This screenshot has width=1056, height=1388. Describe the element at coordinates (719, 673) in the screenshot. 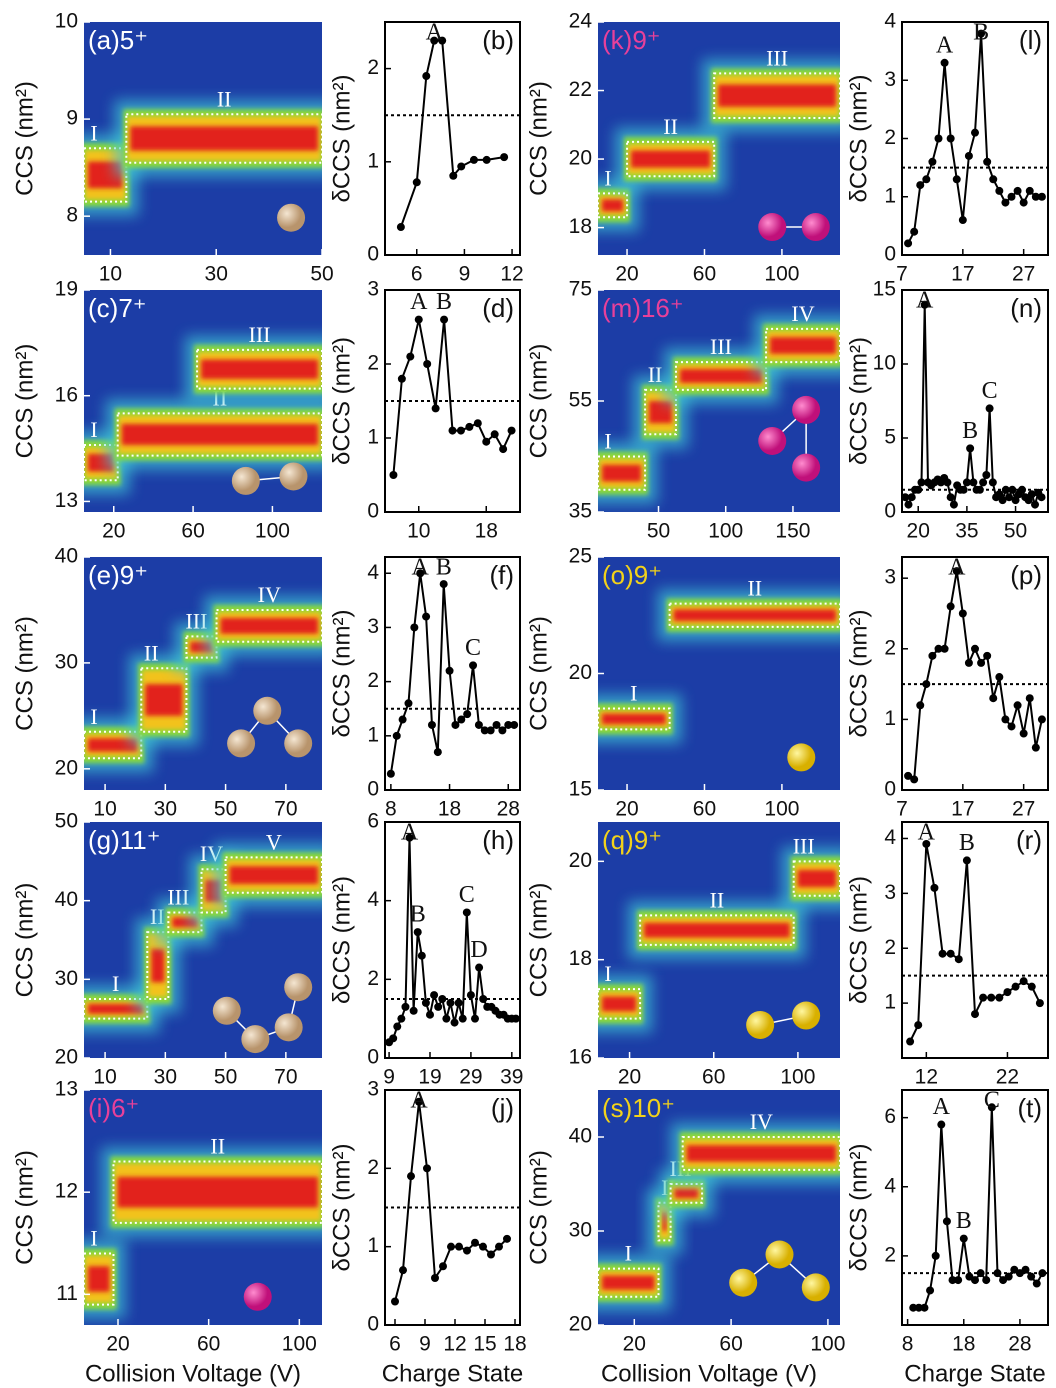

I see `heatmap-panel: III` at that location.